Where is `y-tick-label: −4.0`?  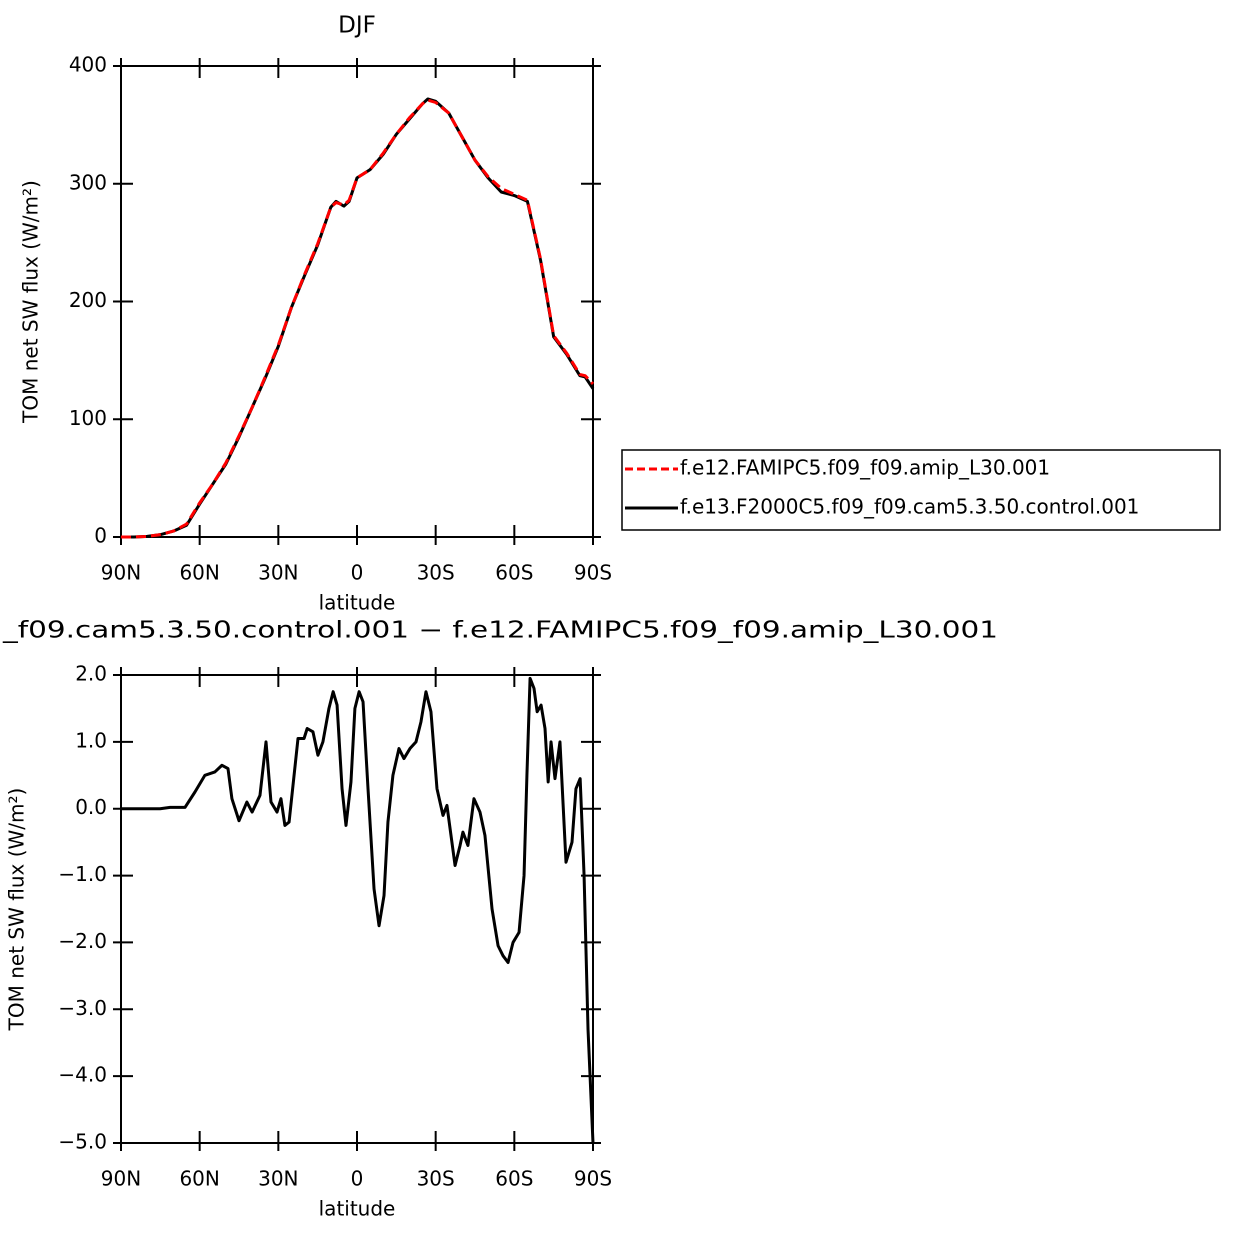
y-tick-label: −4.0 is located at coordinates (82, 1075).